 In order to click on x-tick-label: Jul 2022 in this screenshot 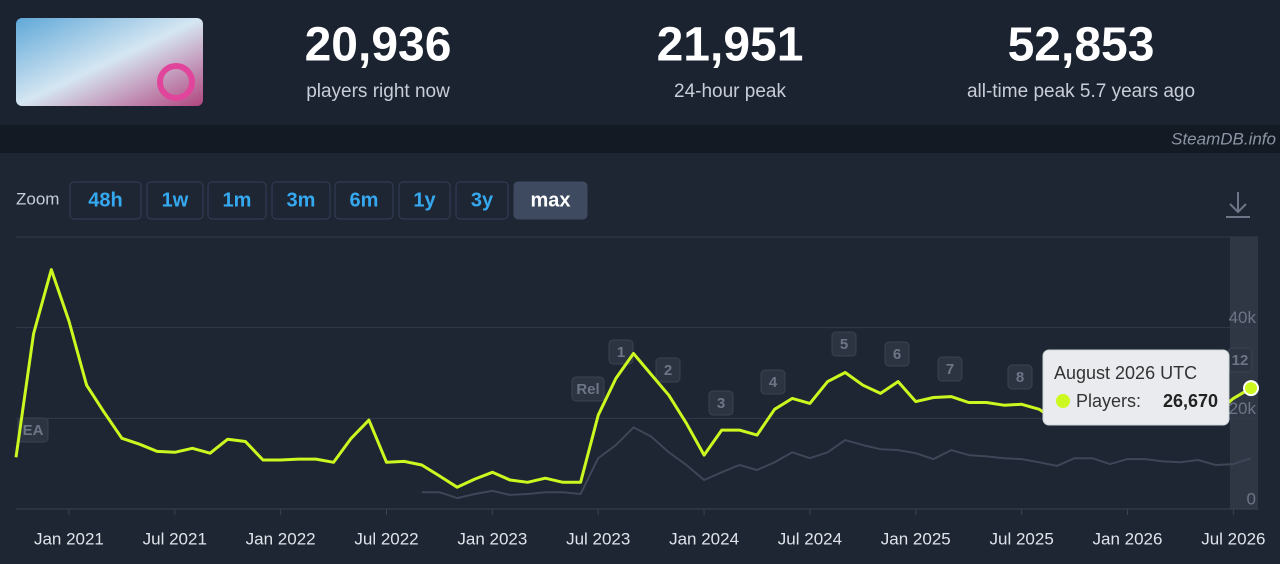, I will do `click(386, 538)`.